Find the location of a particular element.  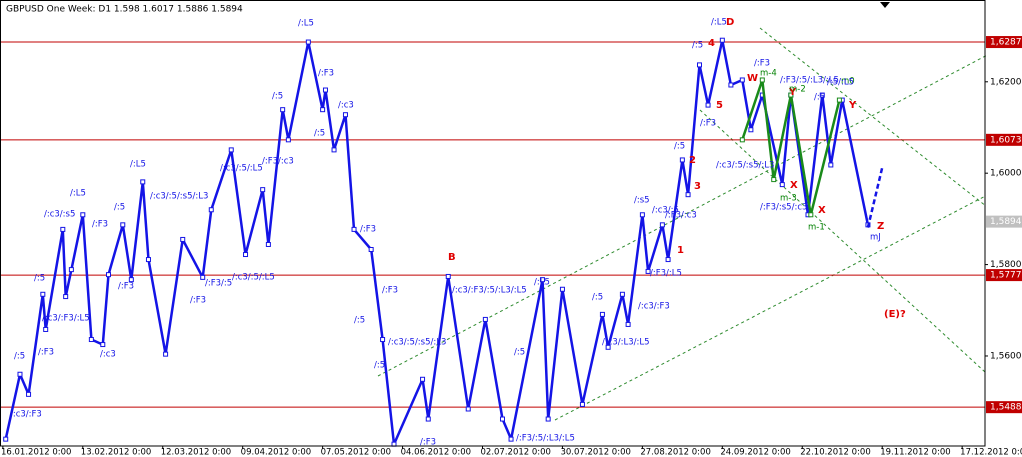

annotation: /:F3/:5 is located at coordinates (218, 284).